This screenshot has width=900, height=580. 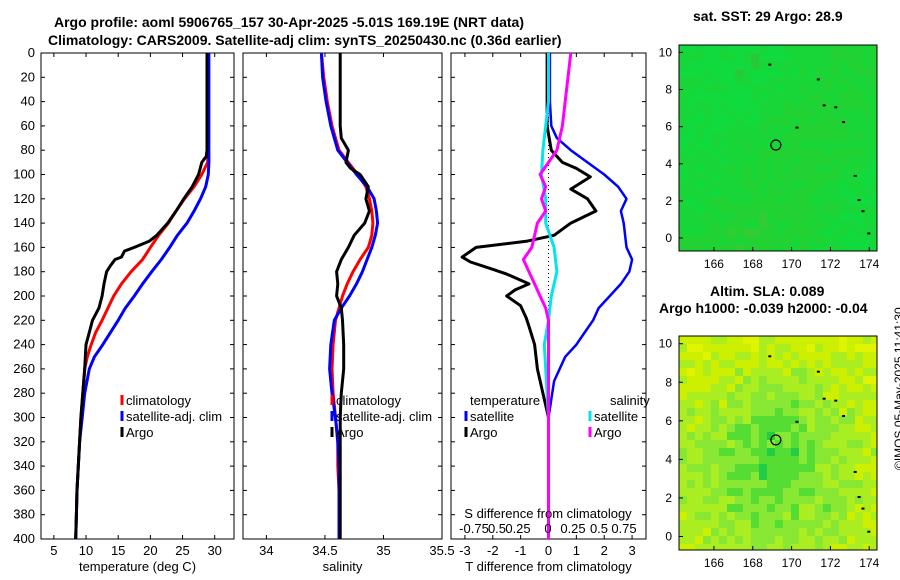 I want to click on depth-tick-label: 400, so click(x=24, y=538).